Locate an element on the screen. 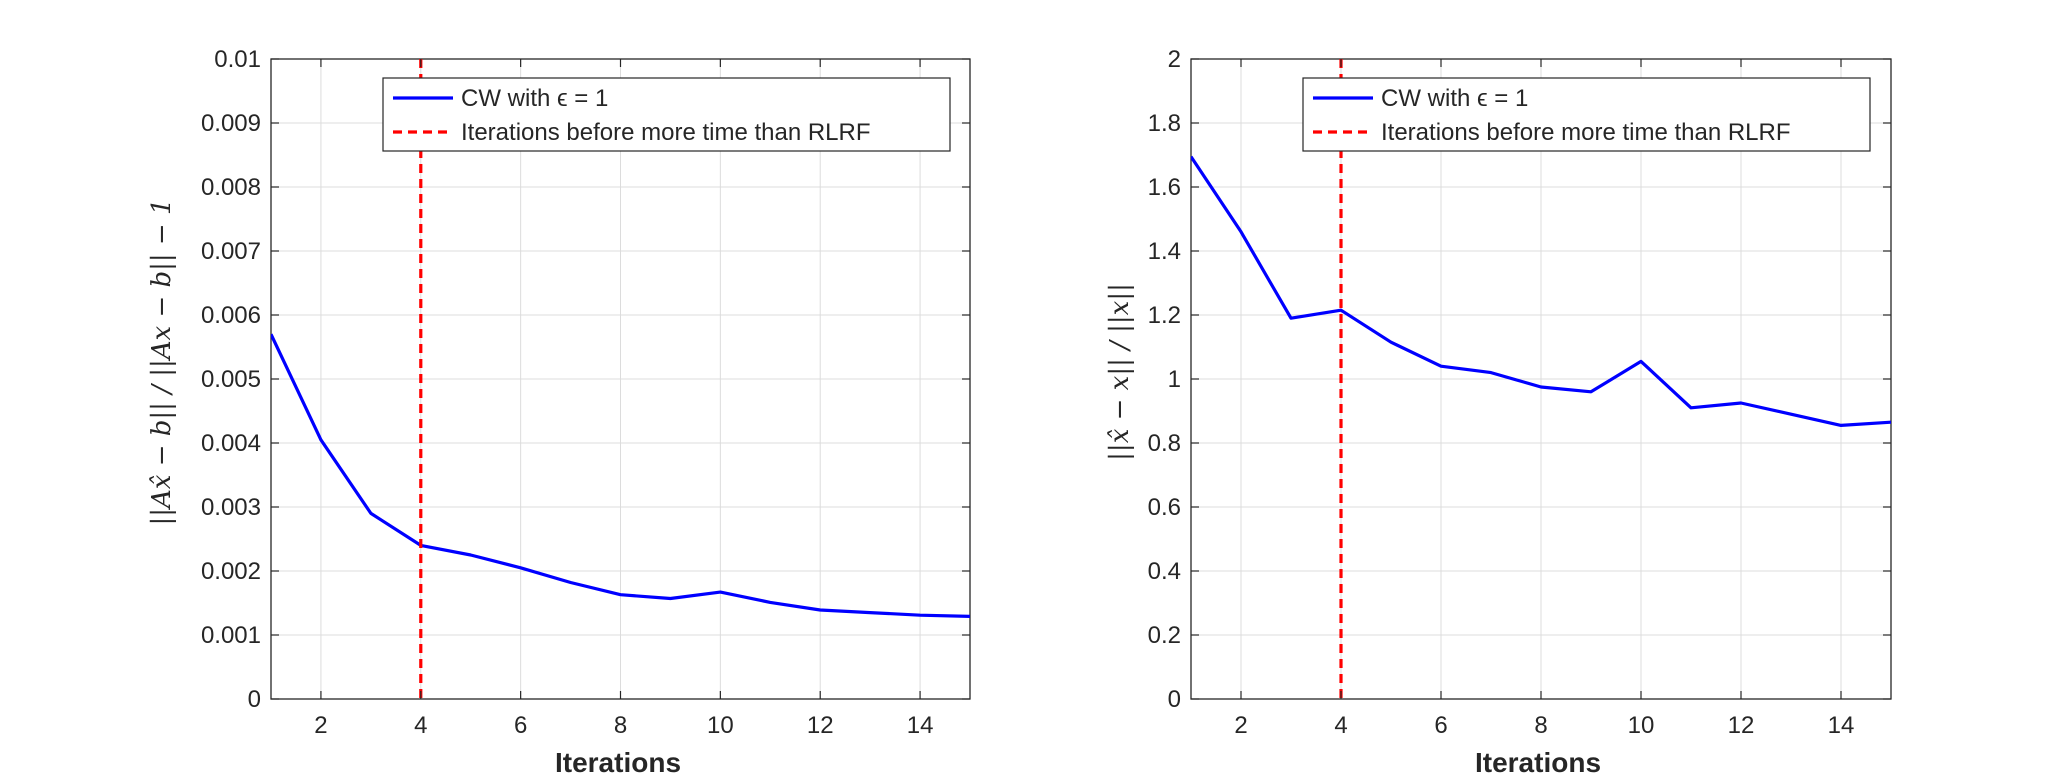  y-tick-label: 0.008 is located at coordinates (231, 187).